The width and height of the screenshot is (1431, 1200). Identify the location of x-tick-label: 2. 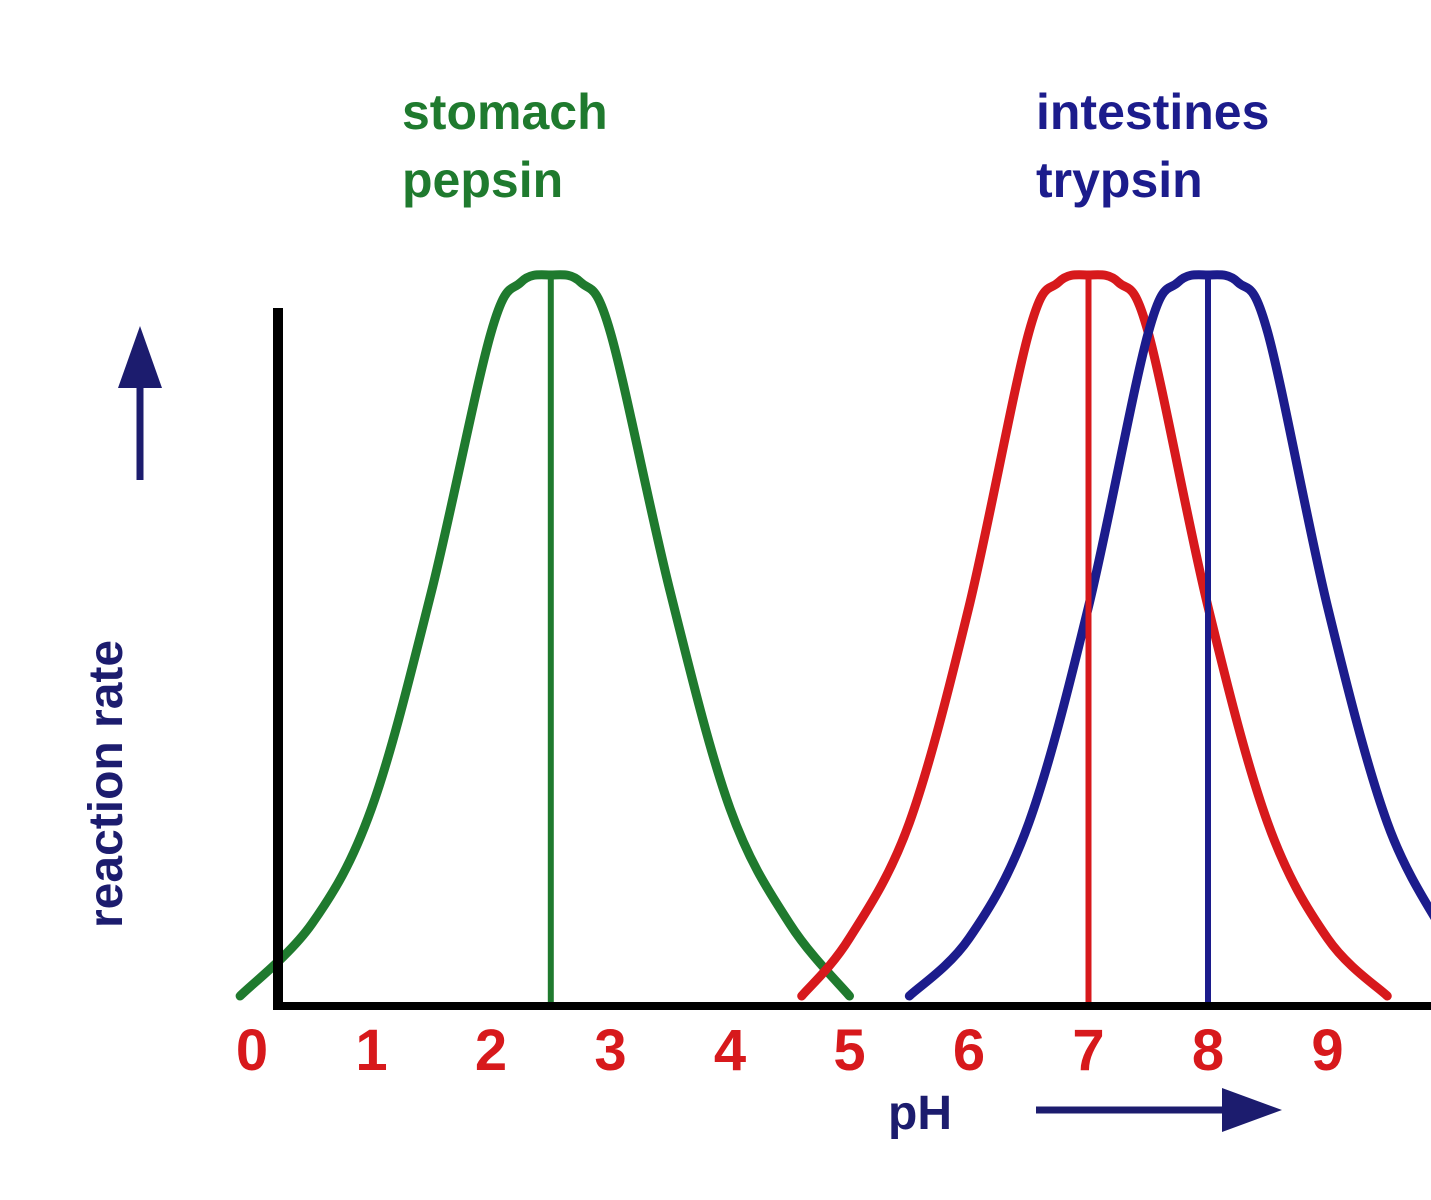
(491, 1050).